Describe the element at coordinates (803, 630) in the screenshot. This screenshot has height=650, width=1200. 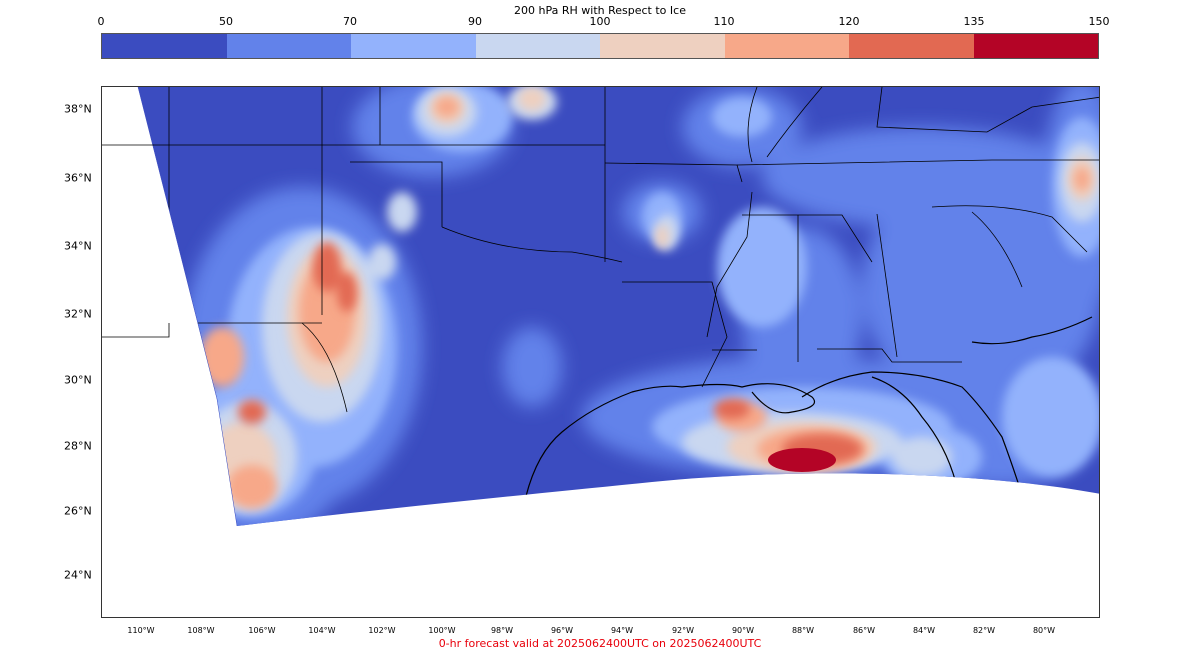
I see `lon-label: 88°W` at that location.